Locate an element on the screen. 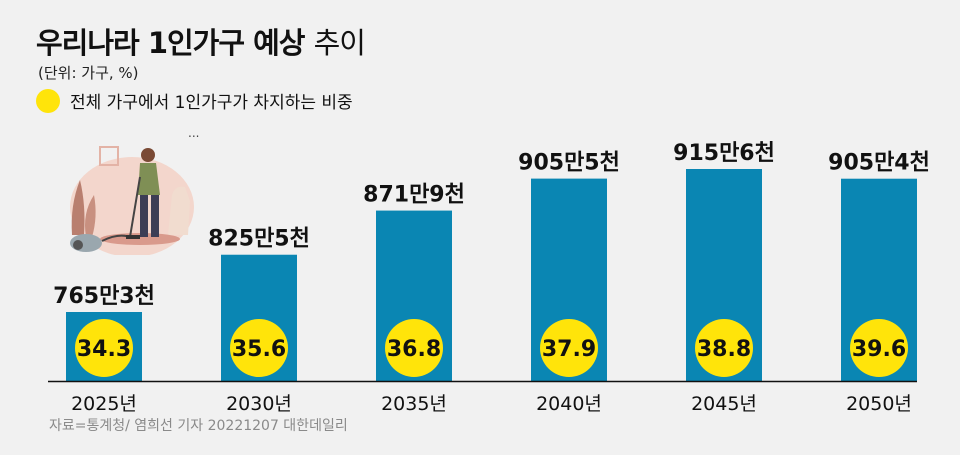 The image size is (960, 455). bar-value-label: 905만4천 is located at coordinates (879, 163).